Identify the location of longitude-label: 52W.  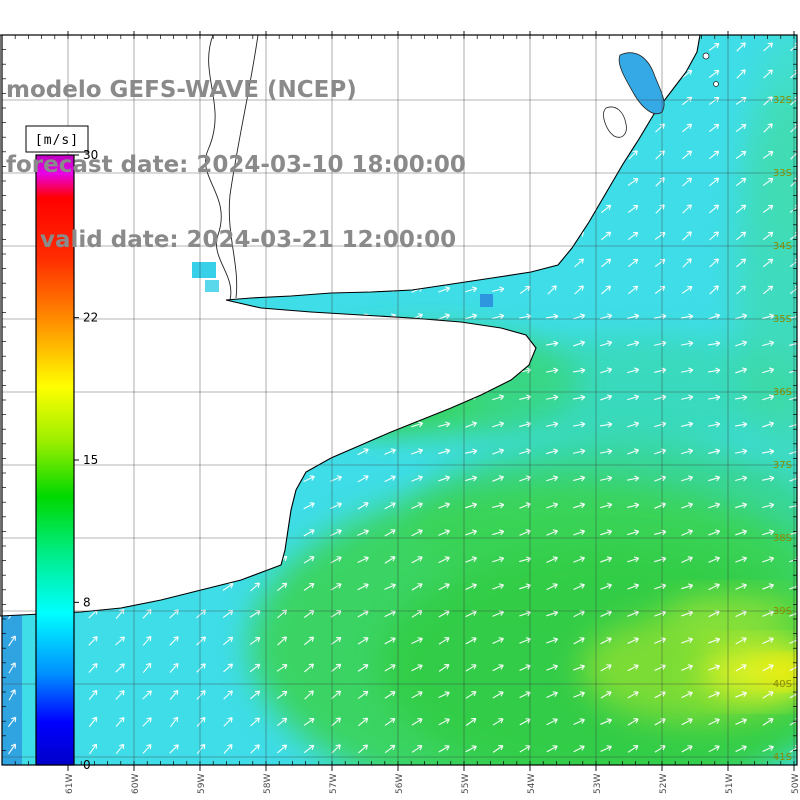
(664, 784).